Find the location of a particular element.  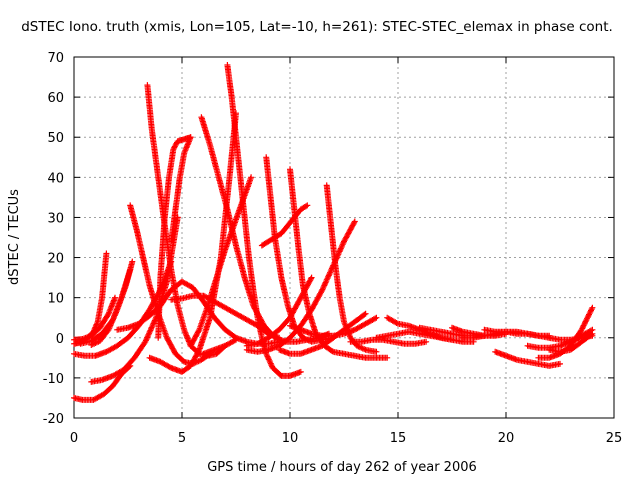

x-tick-label: 5 is located at coordinates (182, 438).